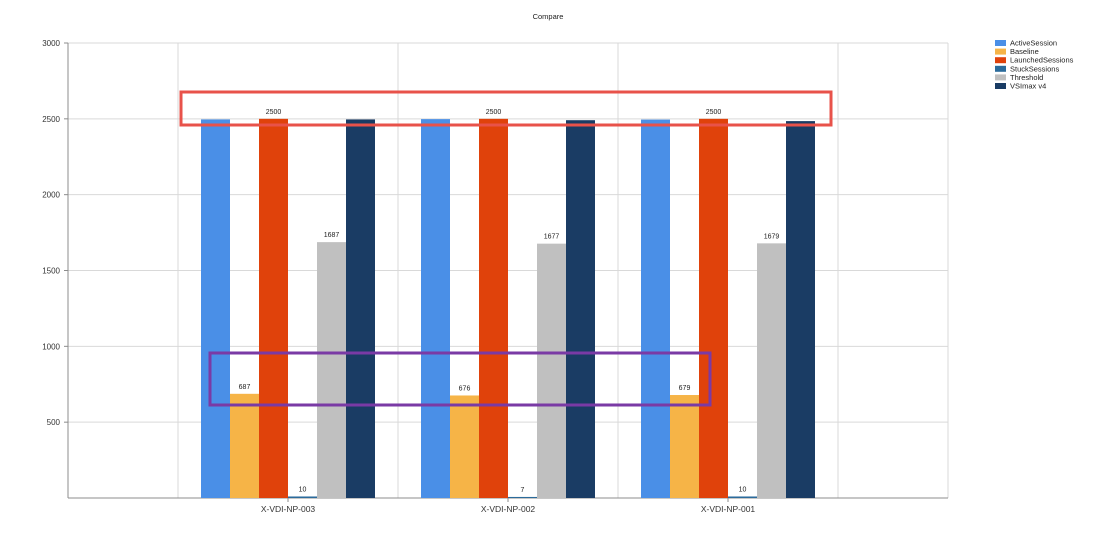  I want to click on y-tick-label: 3000, so click(51, 43).